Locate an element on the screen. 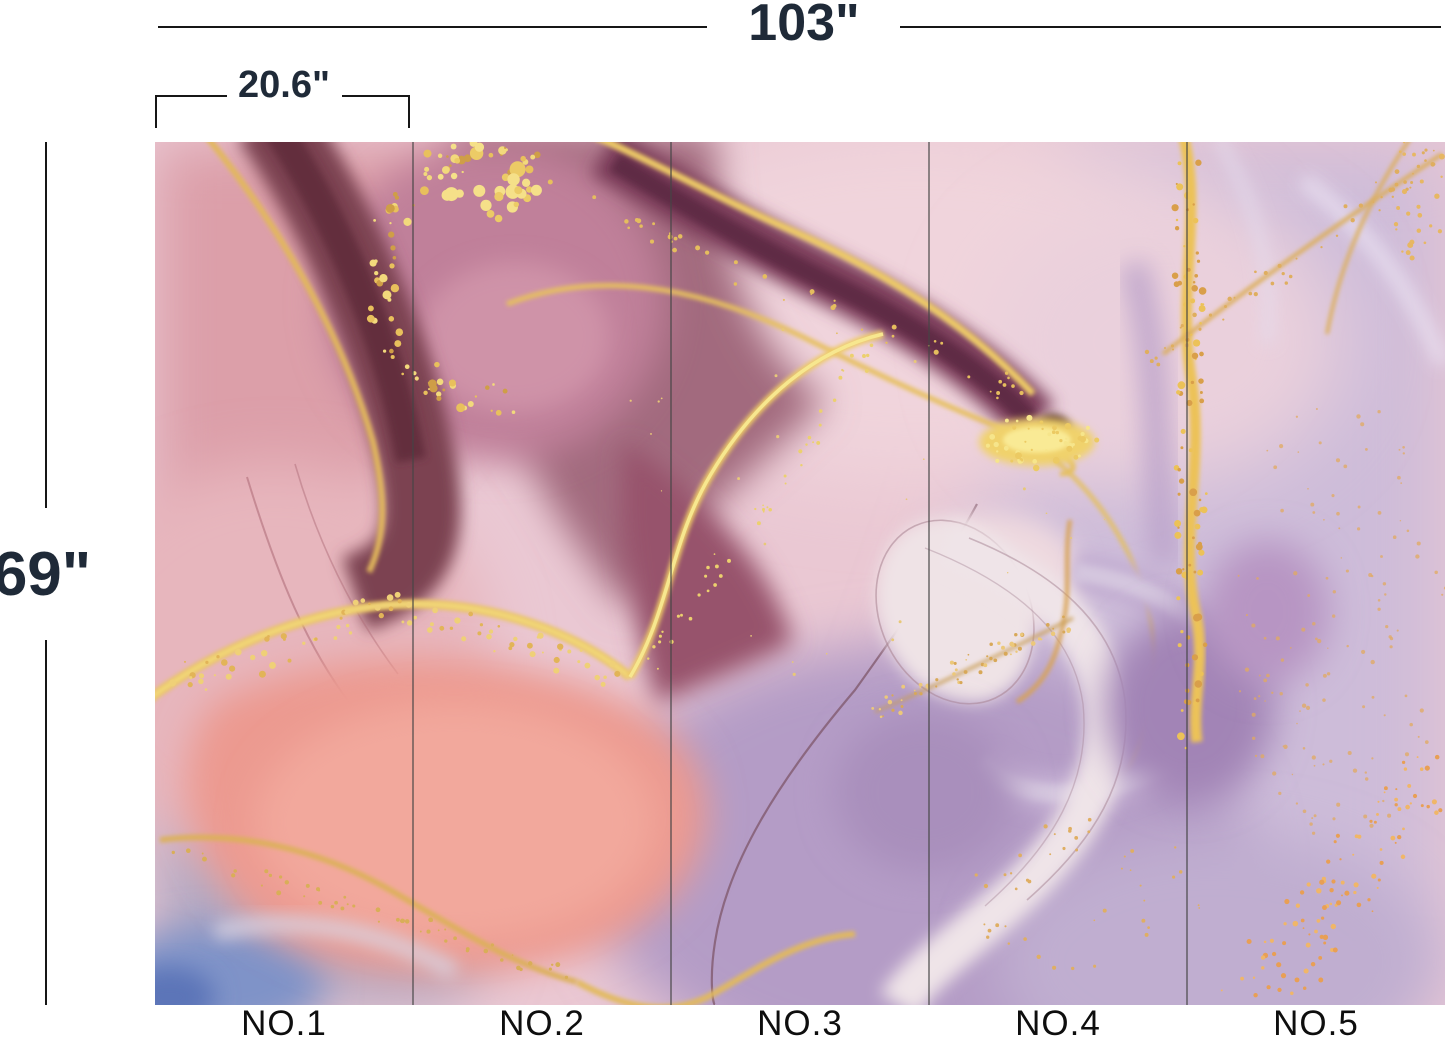  speckle-lowerright-diag is located at coordinates (1331, 876).